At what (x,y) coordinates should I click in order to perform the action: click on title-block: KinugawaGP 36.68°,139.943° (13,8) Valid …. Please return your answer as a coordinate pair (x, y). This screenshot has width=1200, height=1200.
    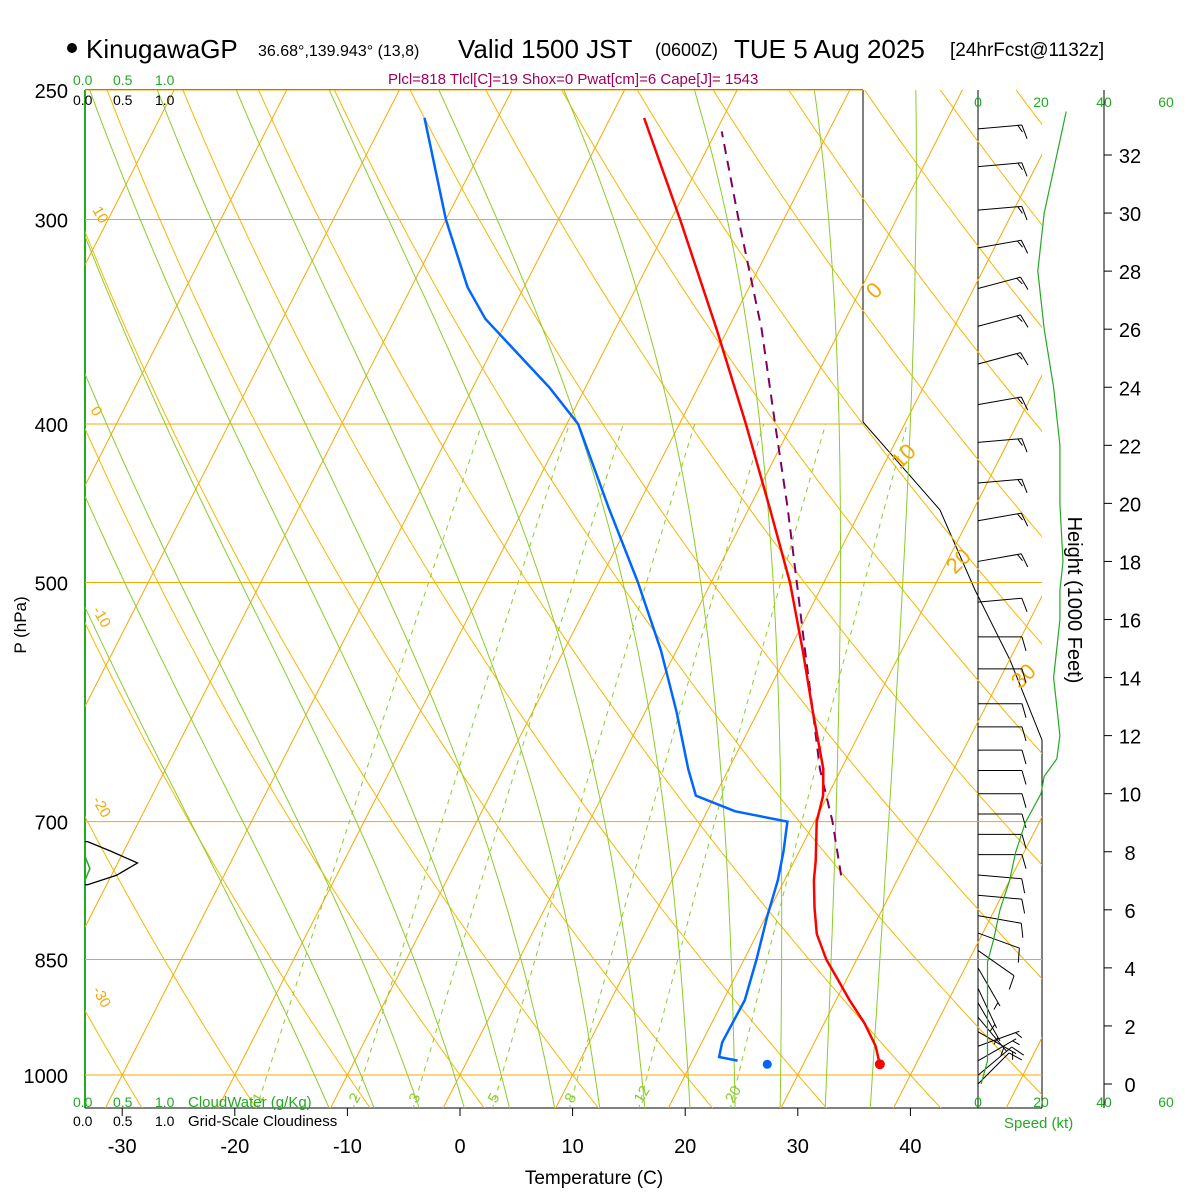
    Looking at the image, I should click on (585, 61).